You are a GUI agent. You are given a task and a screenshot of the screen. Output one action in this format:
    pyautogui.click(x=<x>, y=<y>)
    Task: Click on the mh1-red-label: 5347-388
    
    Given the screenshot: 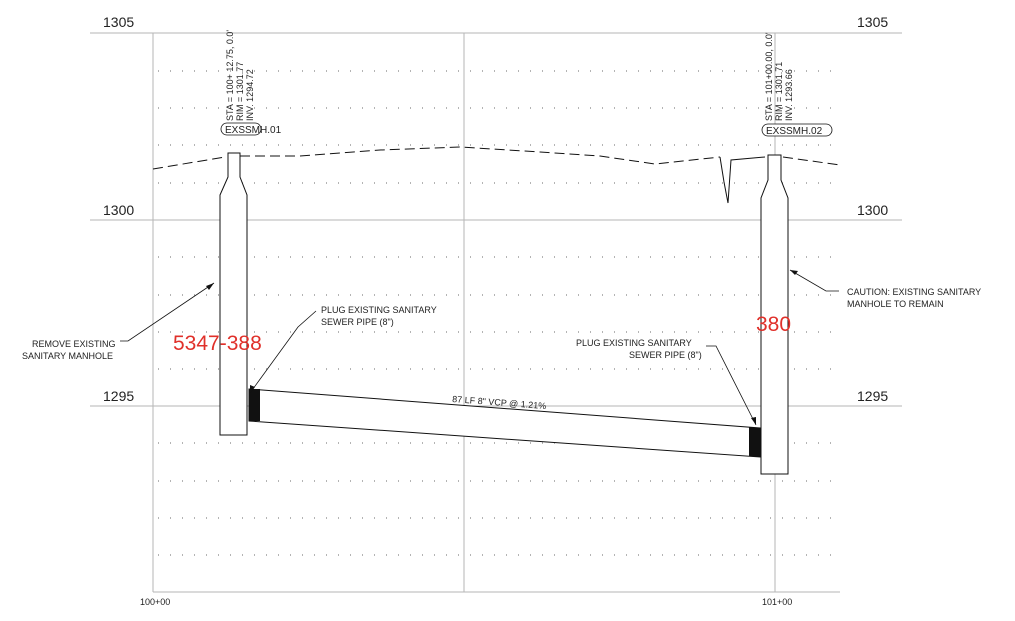 What is the action you would take?
    pyautogui.click(x=217, y=343)
    